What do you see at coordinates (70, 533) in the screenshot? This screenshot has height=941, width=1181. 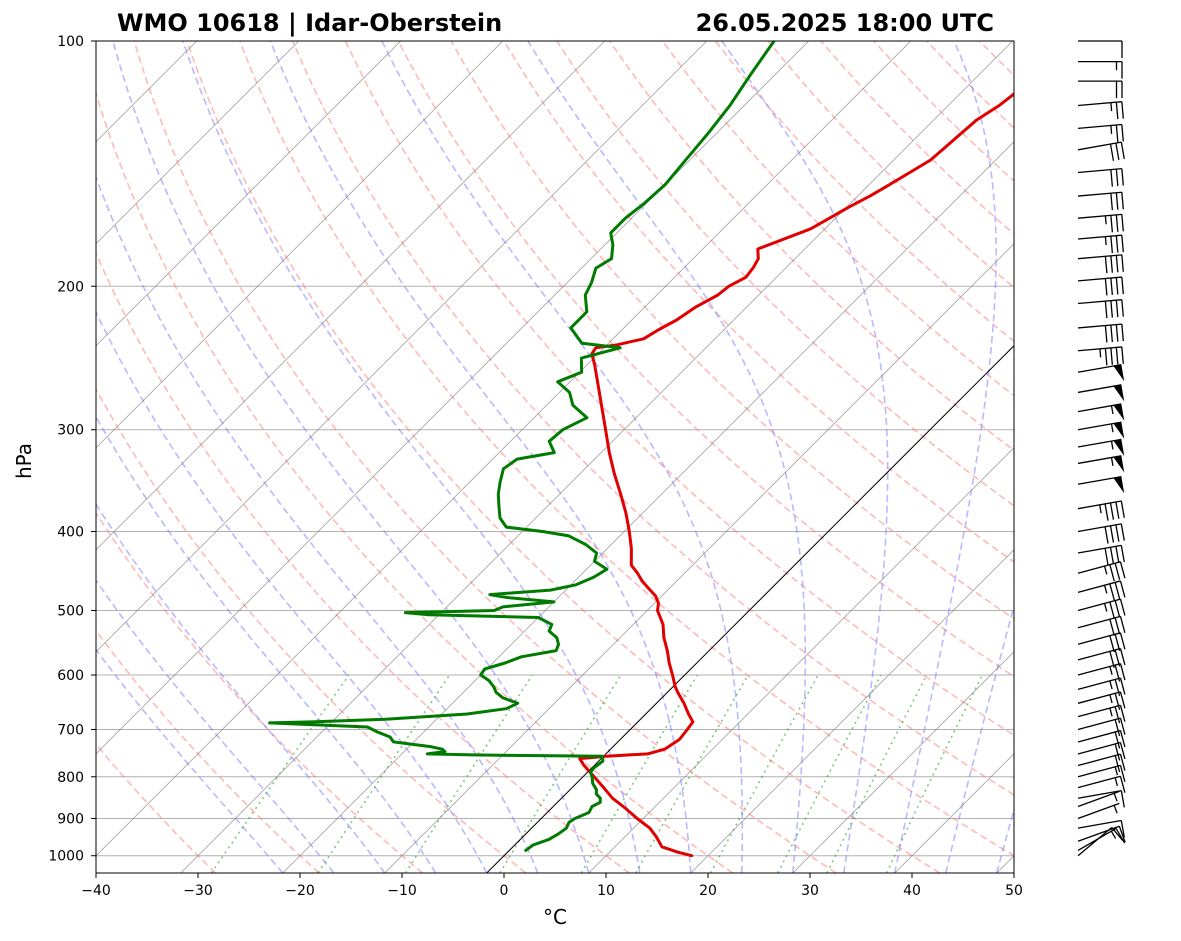 I see `y-tick-label: 400` at bounding box center [70, 533].